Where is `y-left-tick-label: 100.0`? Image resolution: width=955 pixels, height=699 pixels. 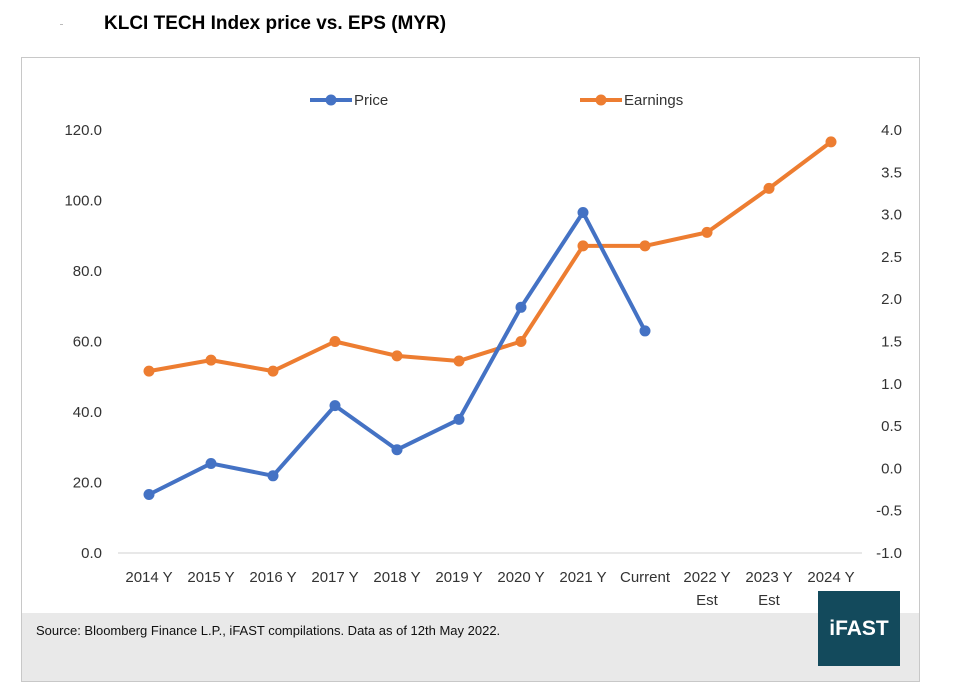 y-left-tick-label: 100.0 is located at coordinates (83, 201).